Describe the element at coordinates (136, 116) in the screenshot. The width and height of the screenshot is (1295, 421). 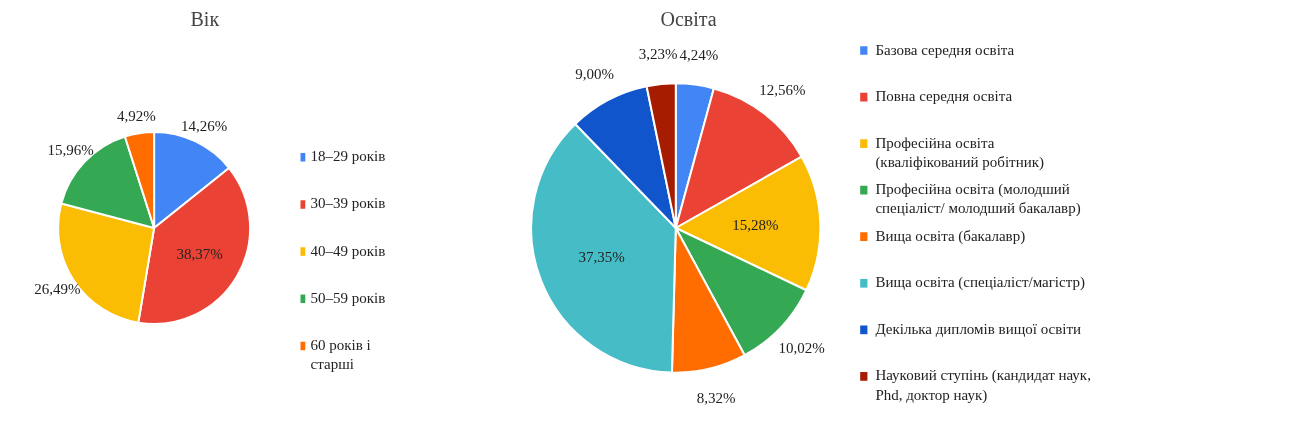
I see `data-label: 4,92%` at that location.